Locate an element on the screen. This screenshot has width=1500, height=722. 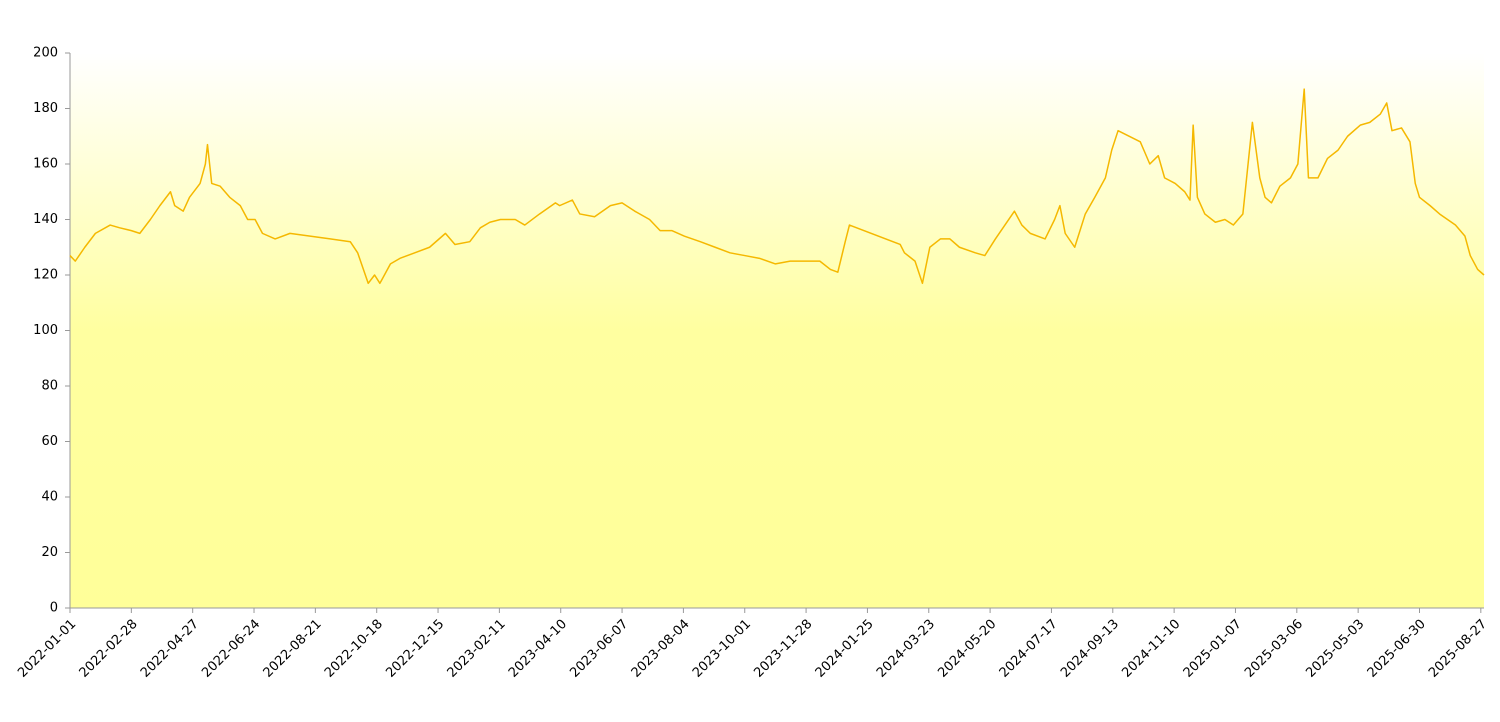
y-tick-label: 120 is located at coordinates (45, 275).